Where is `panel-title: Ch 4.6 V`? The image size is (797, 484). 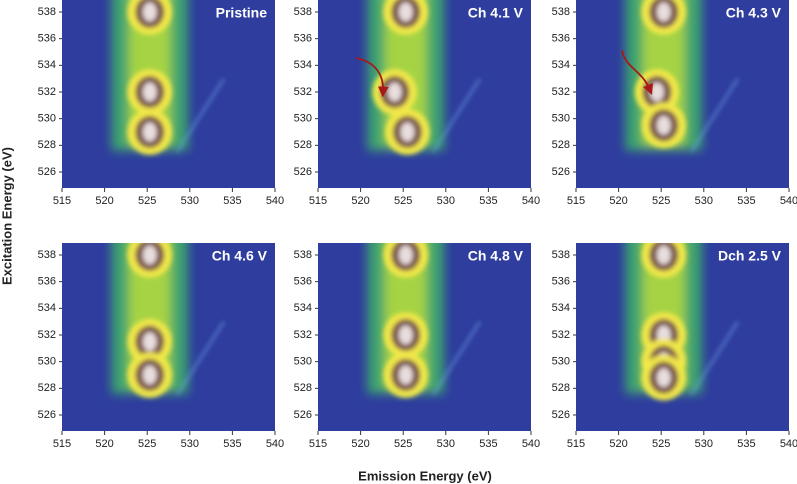 panel-title: Ch 4.6 V is located at coordinates (240, 256).